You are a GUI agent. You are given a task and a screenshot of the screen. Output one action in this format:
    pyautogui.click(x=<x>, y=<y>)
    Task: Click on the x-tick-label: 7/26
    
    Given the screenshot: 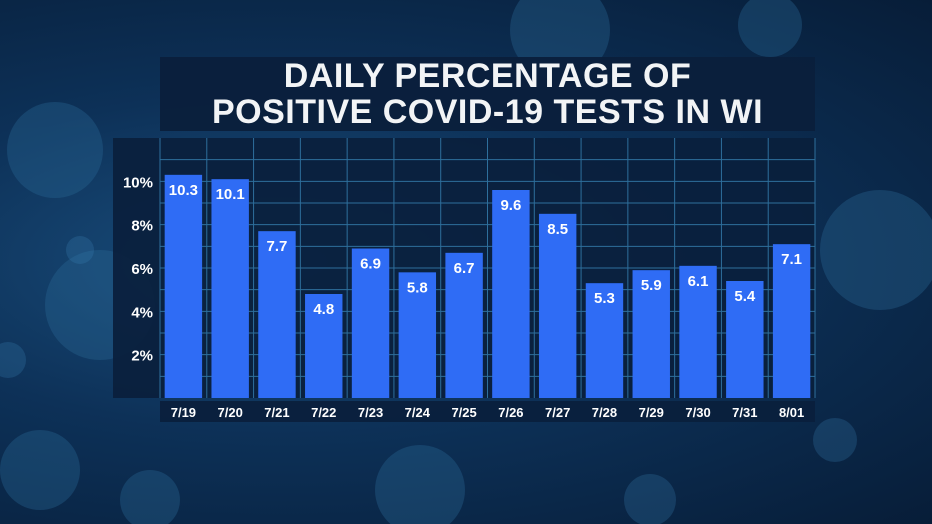 What is the action you would take?
    pyautogui.click(x=510, y=412)
    